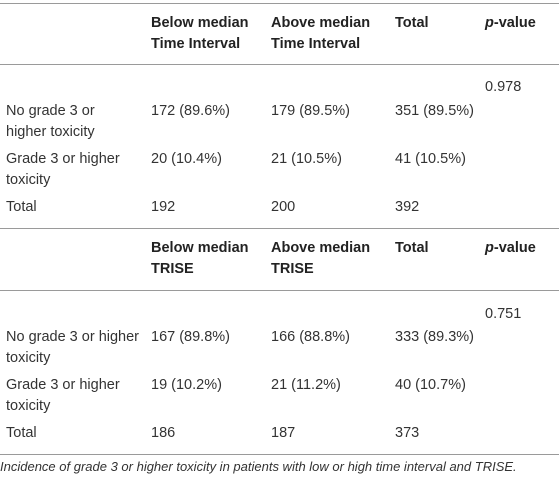 This screenshot has height=481, width=559. What do you see at coordinates (279, 290) in the screenshot?
I see `section2-header-rule` at bounding box center [279, 290].